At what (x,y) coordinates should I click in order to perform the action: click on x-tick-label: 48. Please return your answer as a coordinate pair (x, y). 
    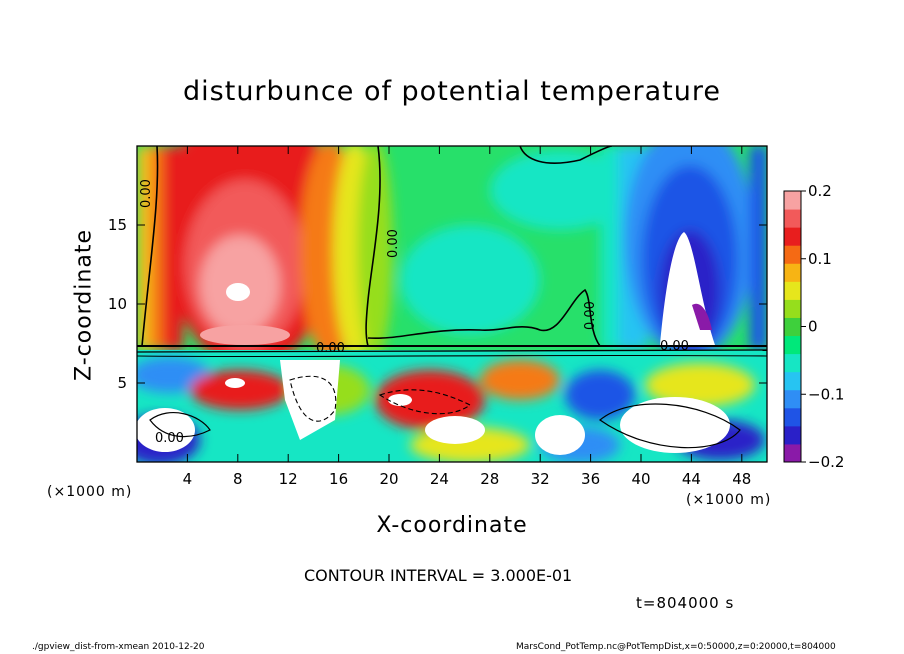
    Looking at the image, I should click on (741, 479).